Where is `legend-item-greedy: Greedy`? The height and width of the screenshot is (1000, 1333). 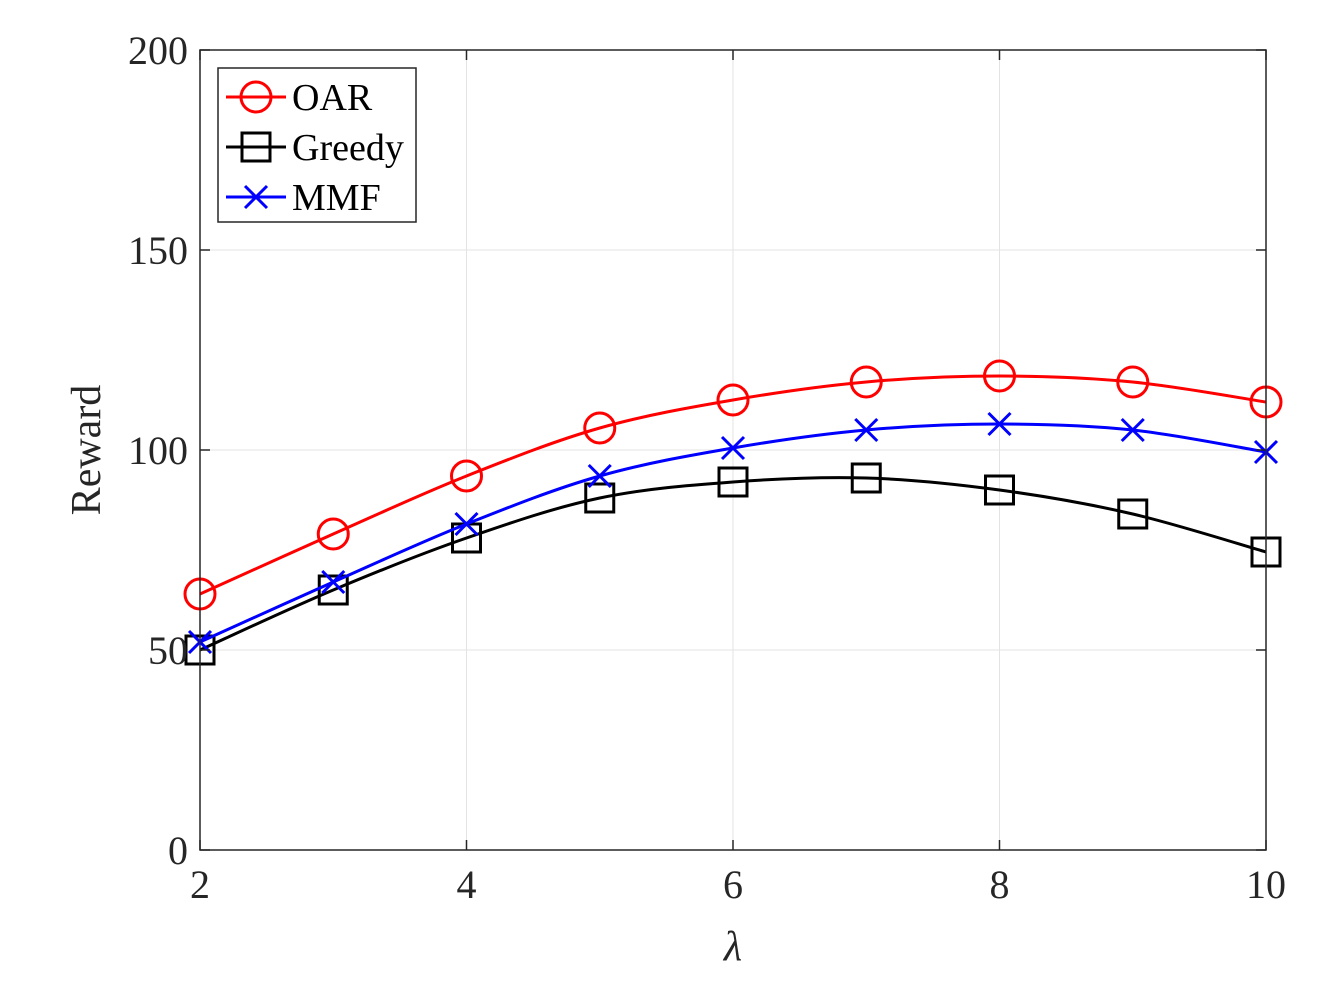
legend-item-greedy: Greedy is located at coordinates (315, 148).